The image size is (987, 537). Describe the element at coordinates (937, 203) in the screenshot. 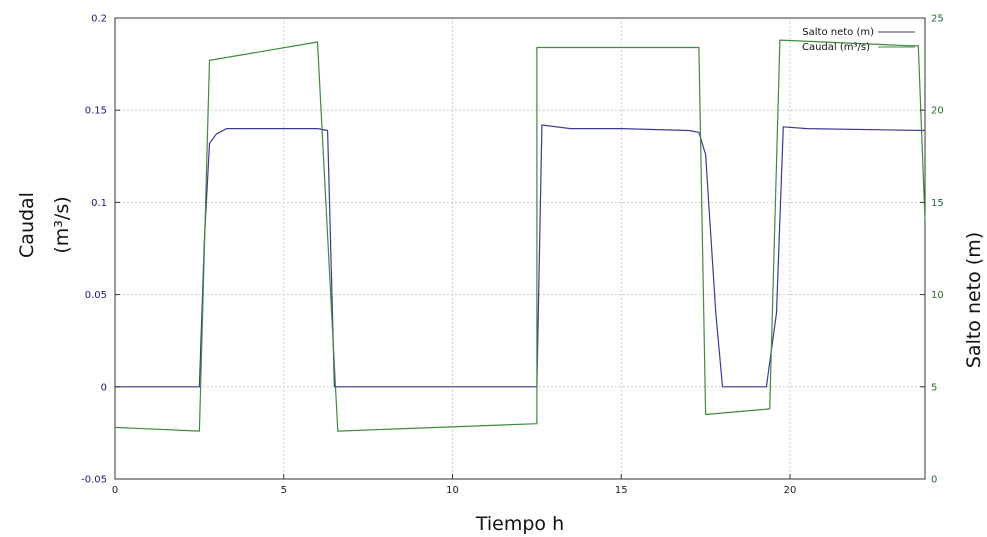

I see `y-right-tick-label: 15` at that location.